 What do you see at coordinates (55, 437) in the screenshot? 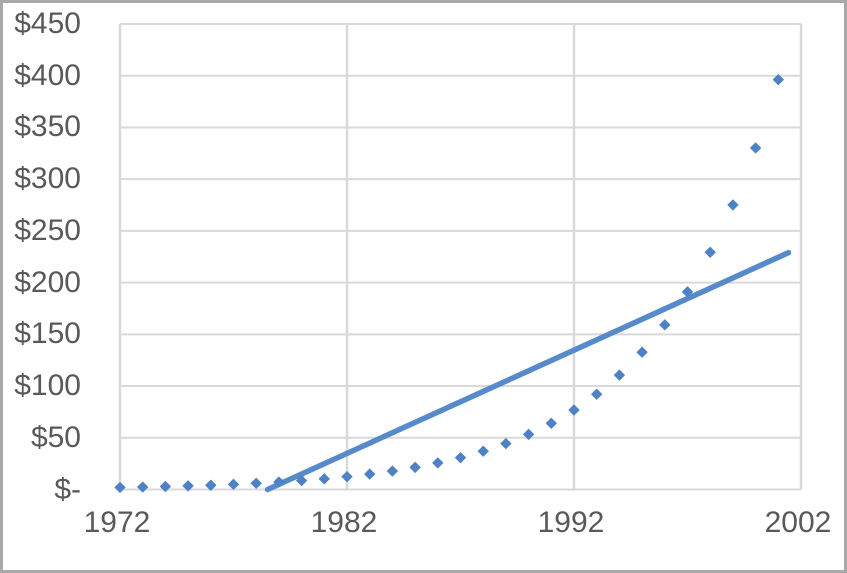
I see `y-tick-label: $50` at bounding box center [55, 437].